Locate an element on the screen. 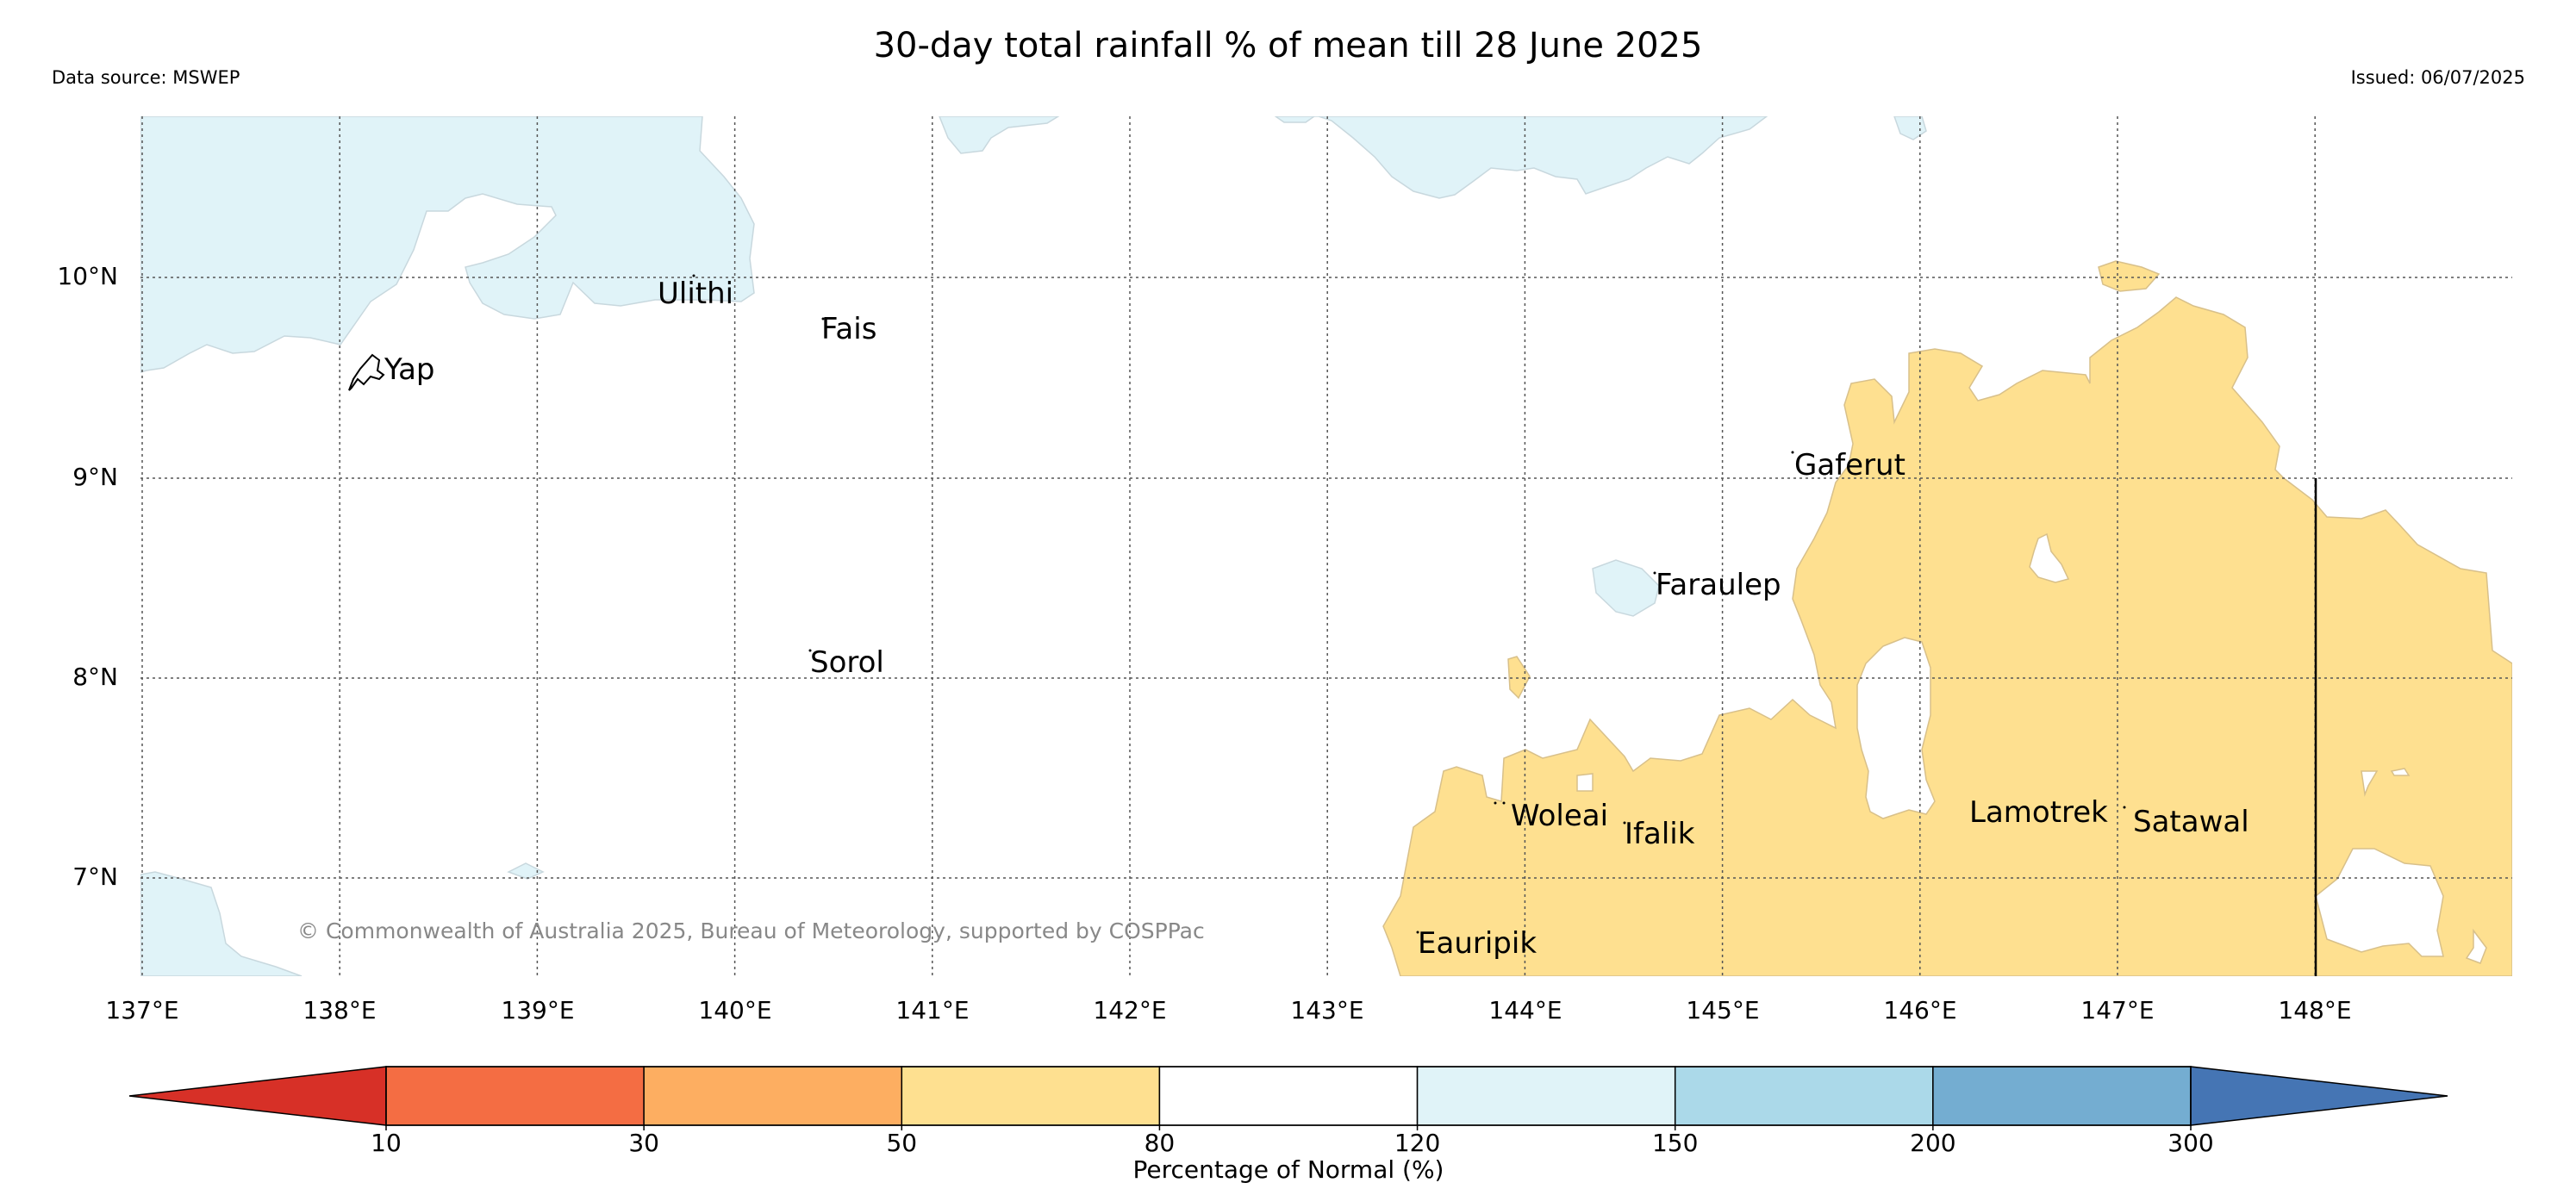 Image resolution: width=2576 pixels, height=1189 pixels. lon-label-146e: 146°E is located at coordinates (1919, 1010).